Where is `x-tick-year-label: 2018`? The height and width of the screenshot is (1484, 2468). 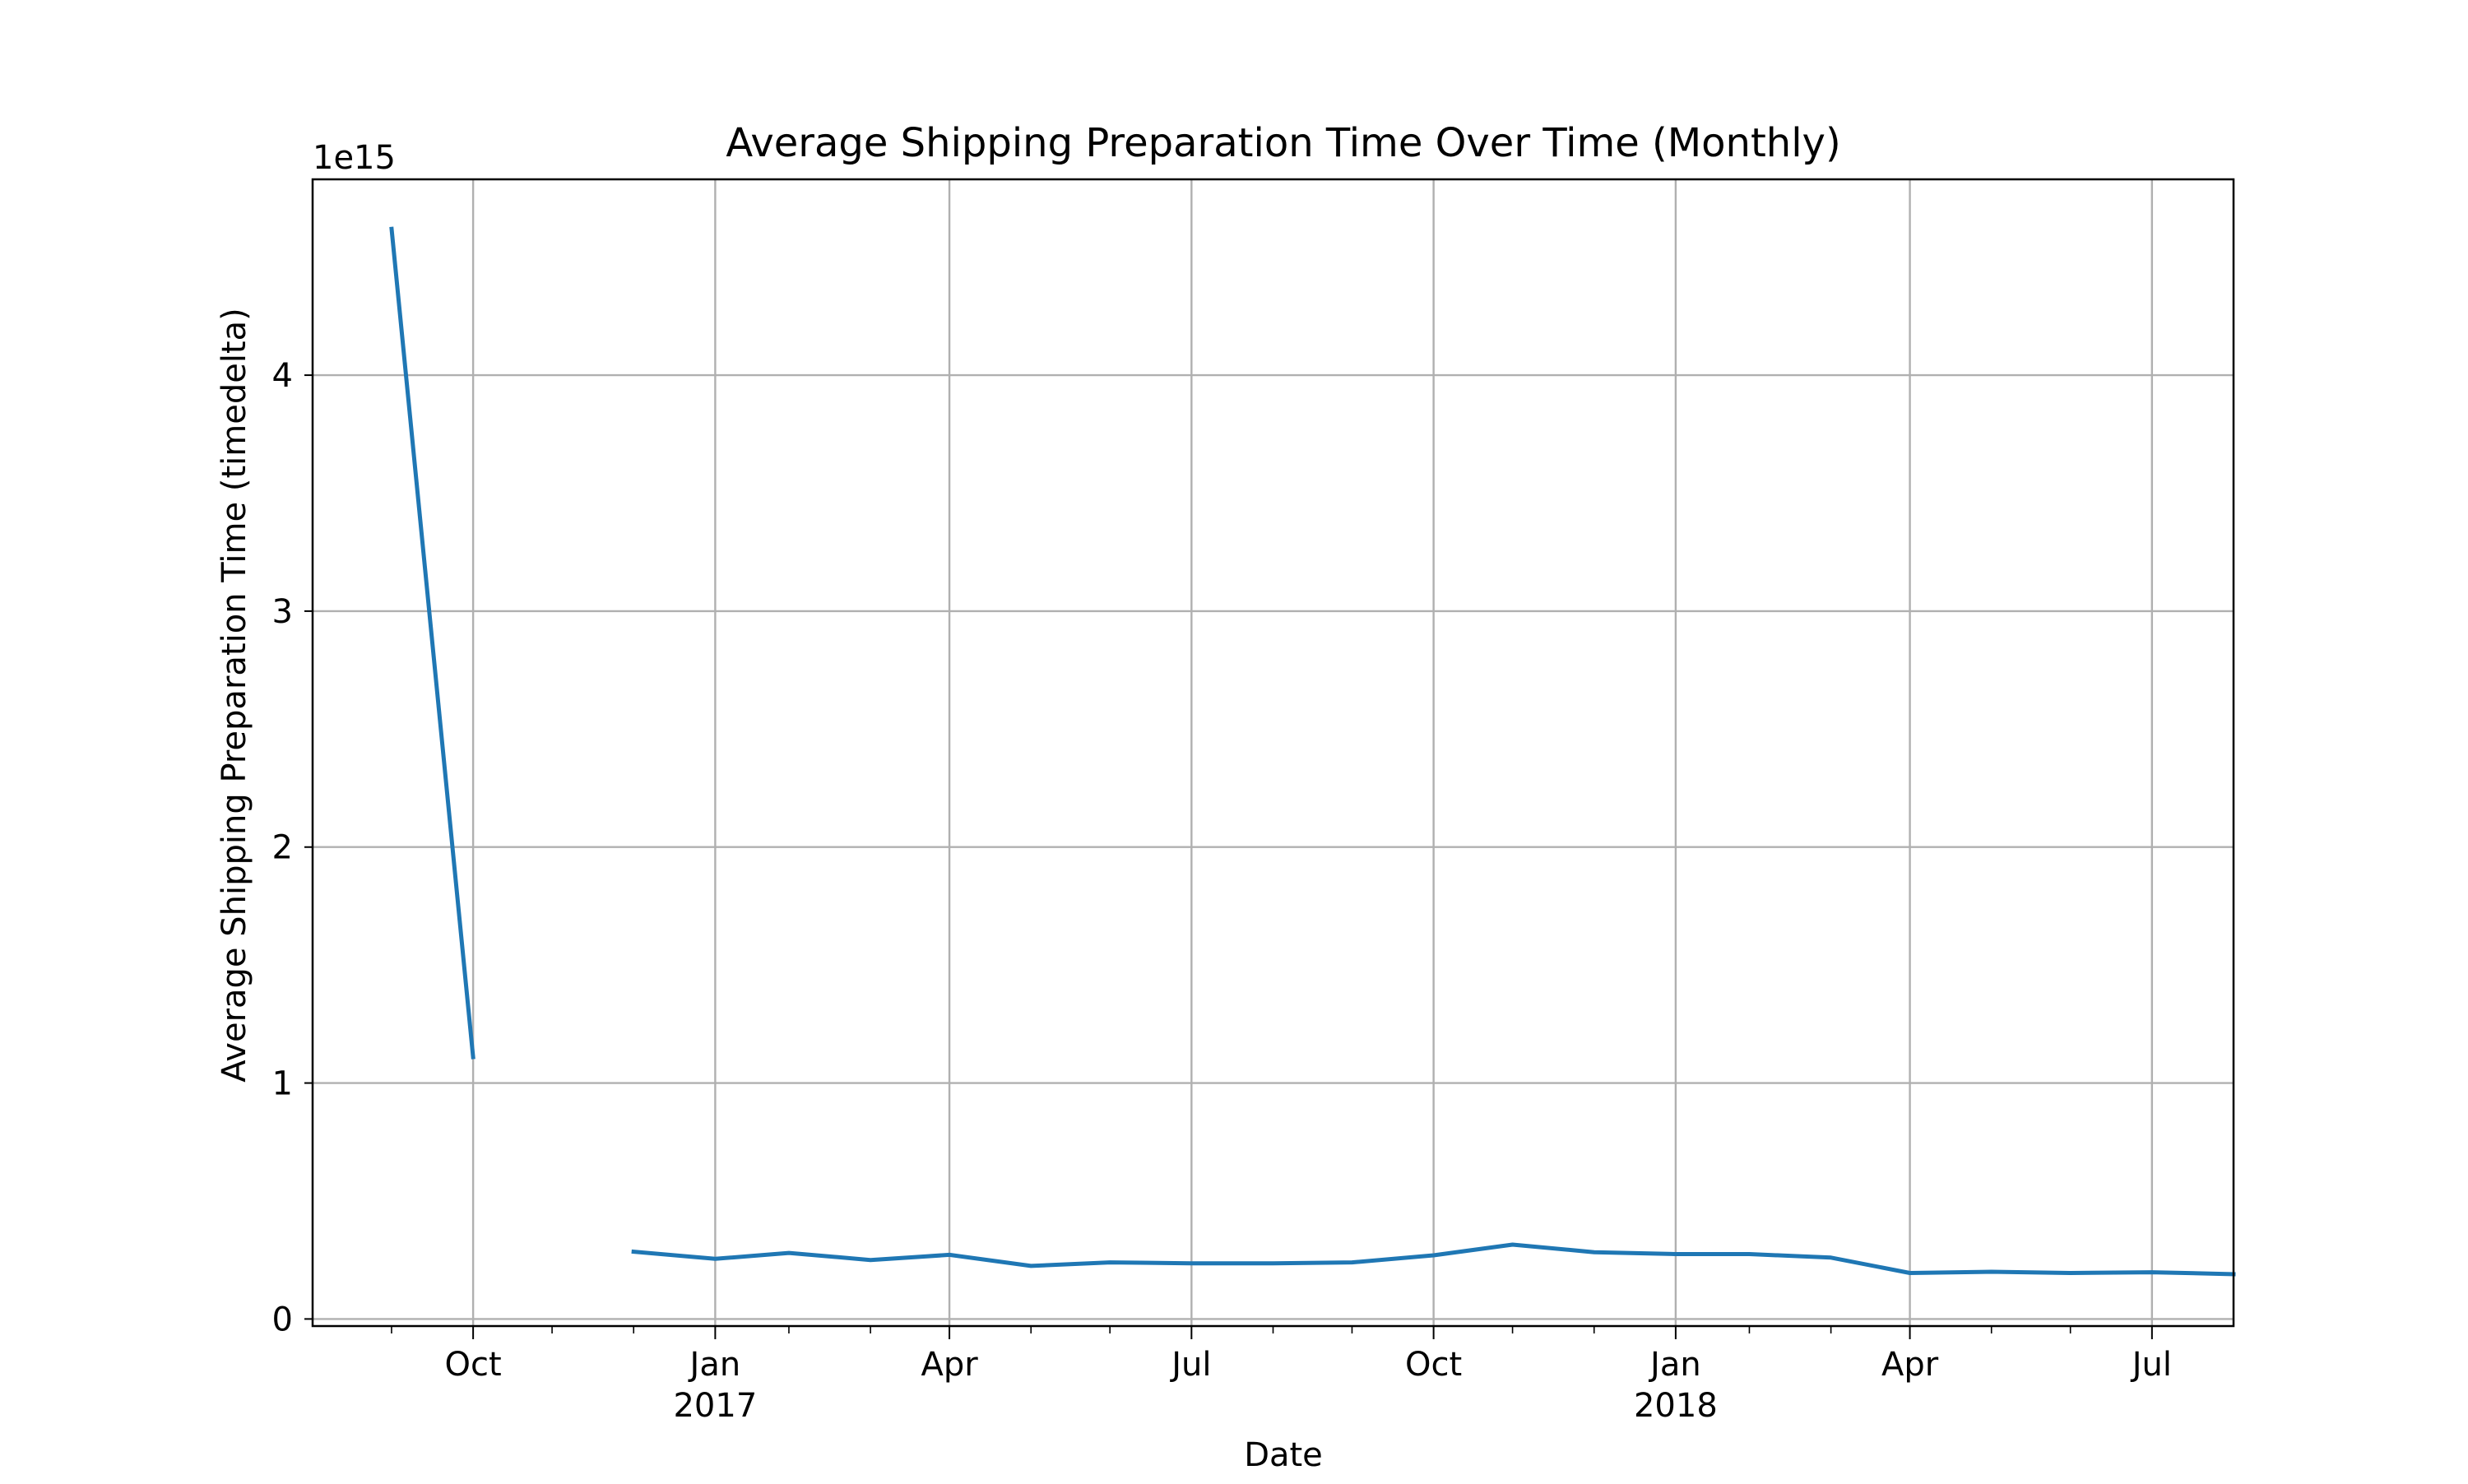 x-tick-year-label: 2018 is located at coordinates (1676, 1406).